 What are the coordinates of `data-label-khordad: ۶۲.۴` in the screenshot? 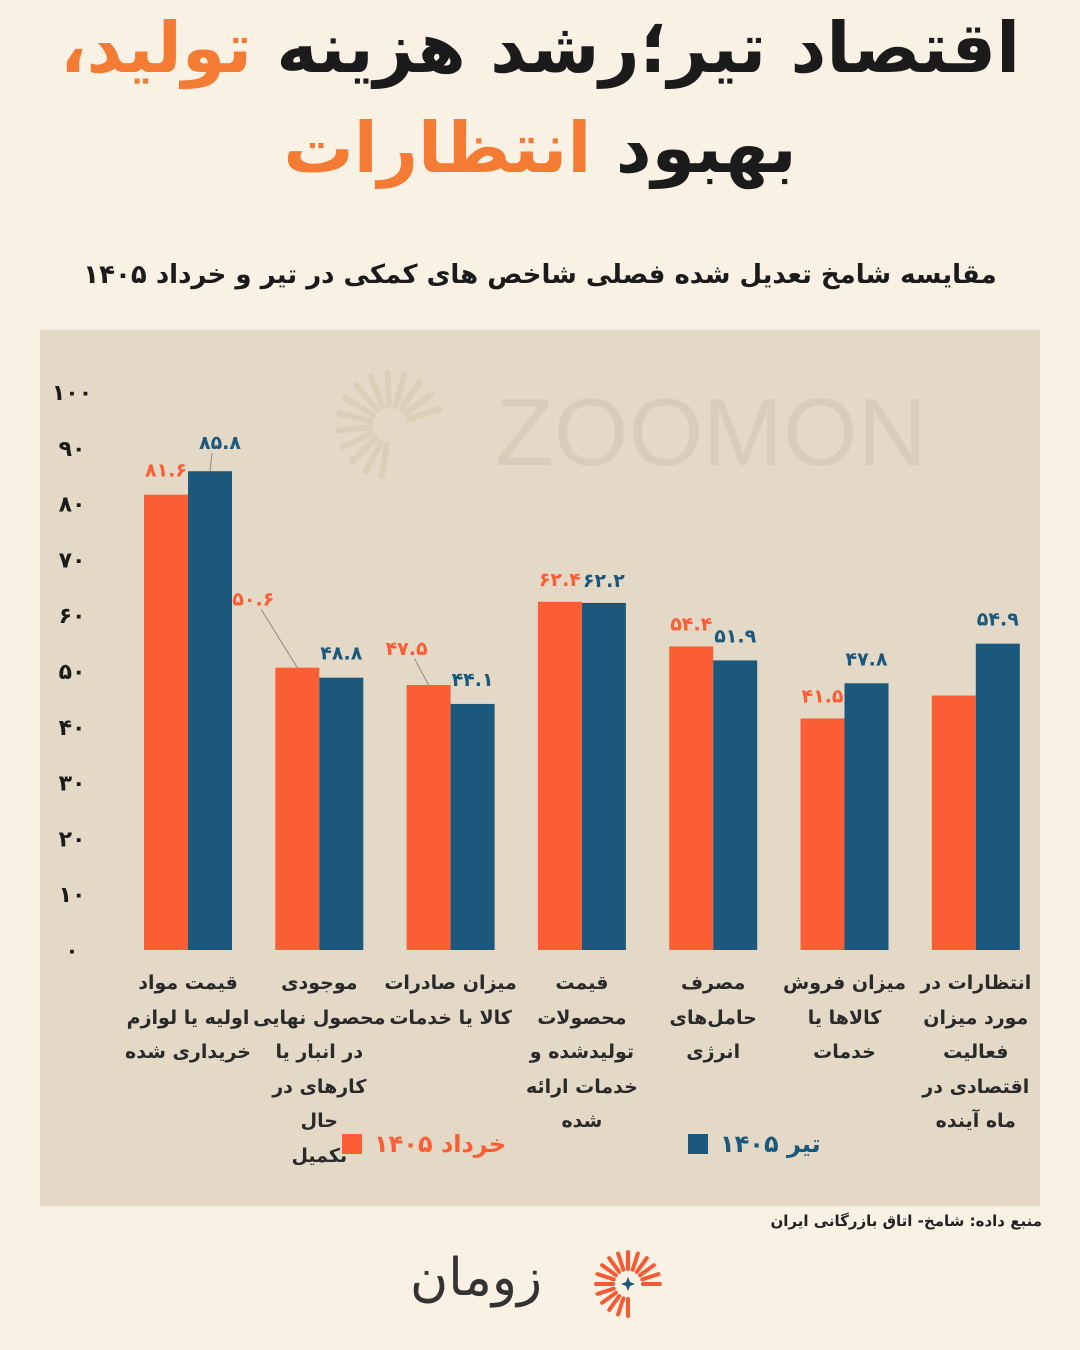 It's located at (560, 580).